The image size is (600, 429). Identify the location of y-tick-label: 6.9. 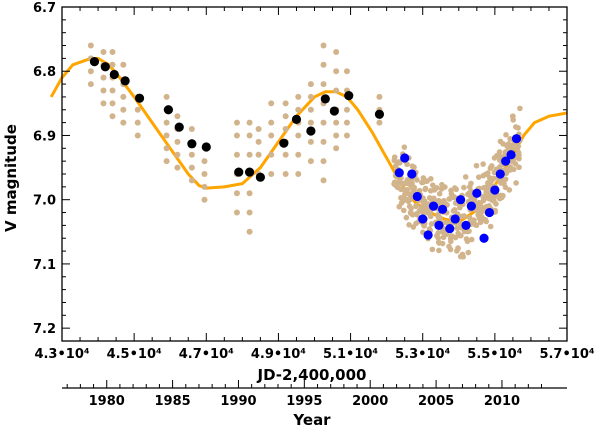
(44, 136).